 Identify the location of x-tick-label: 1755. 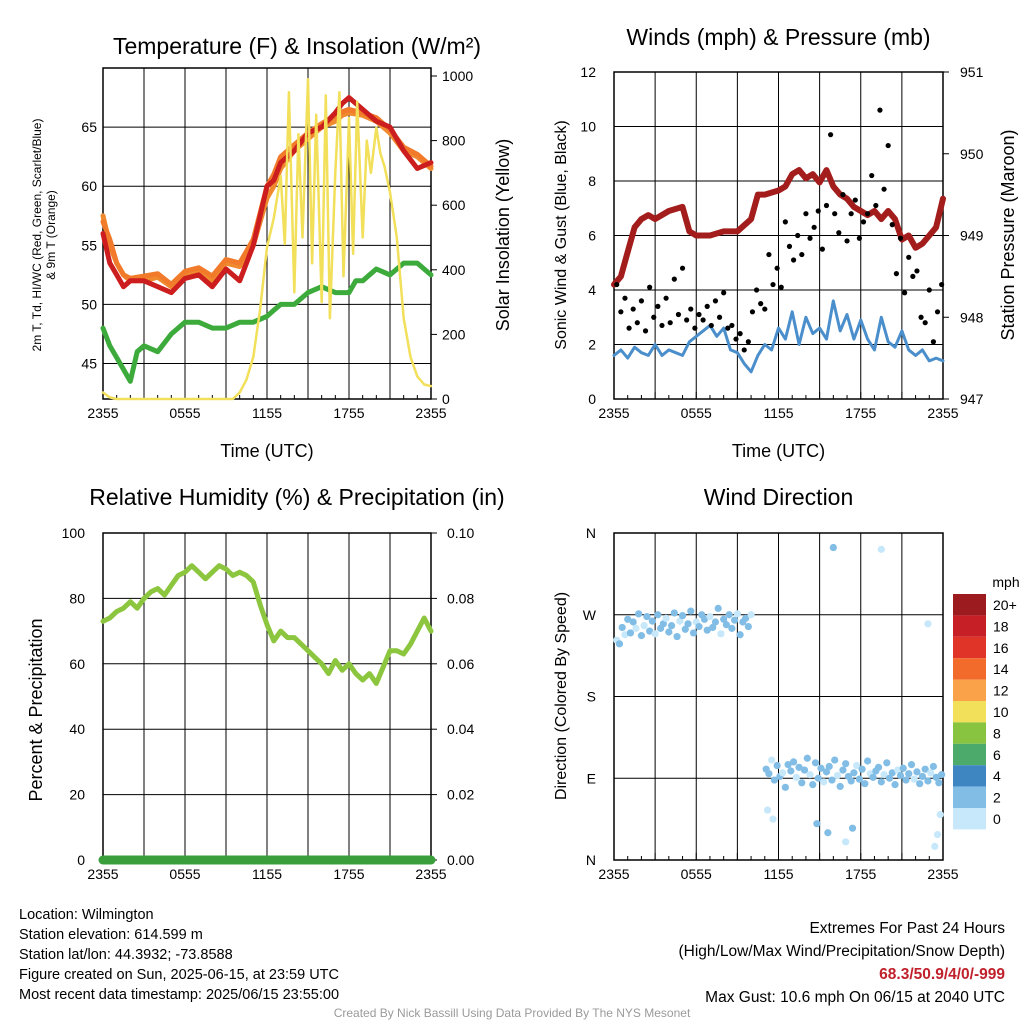
(348, 413).